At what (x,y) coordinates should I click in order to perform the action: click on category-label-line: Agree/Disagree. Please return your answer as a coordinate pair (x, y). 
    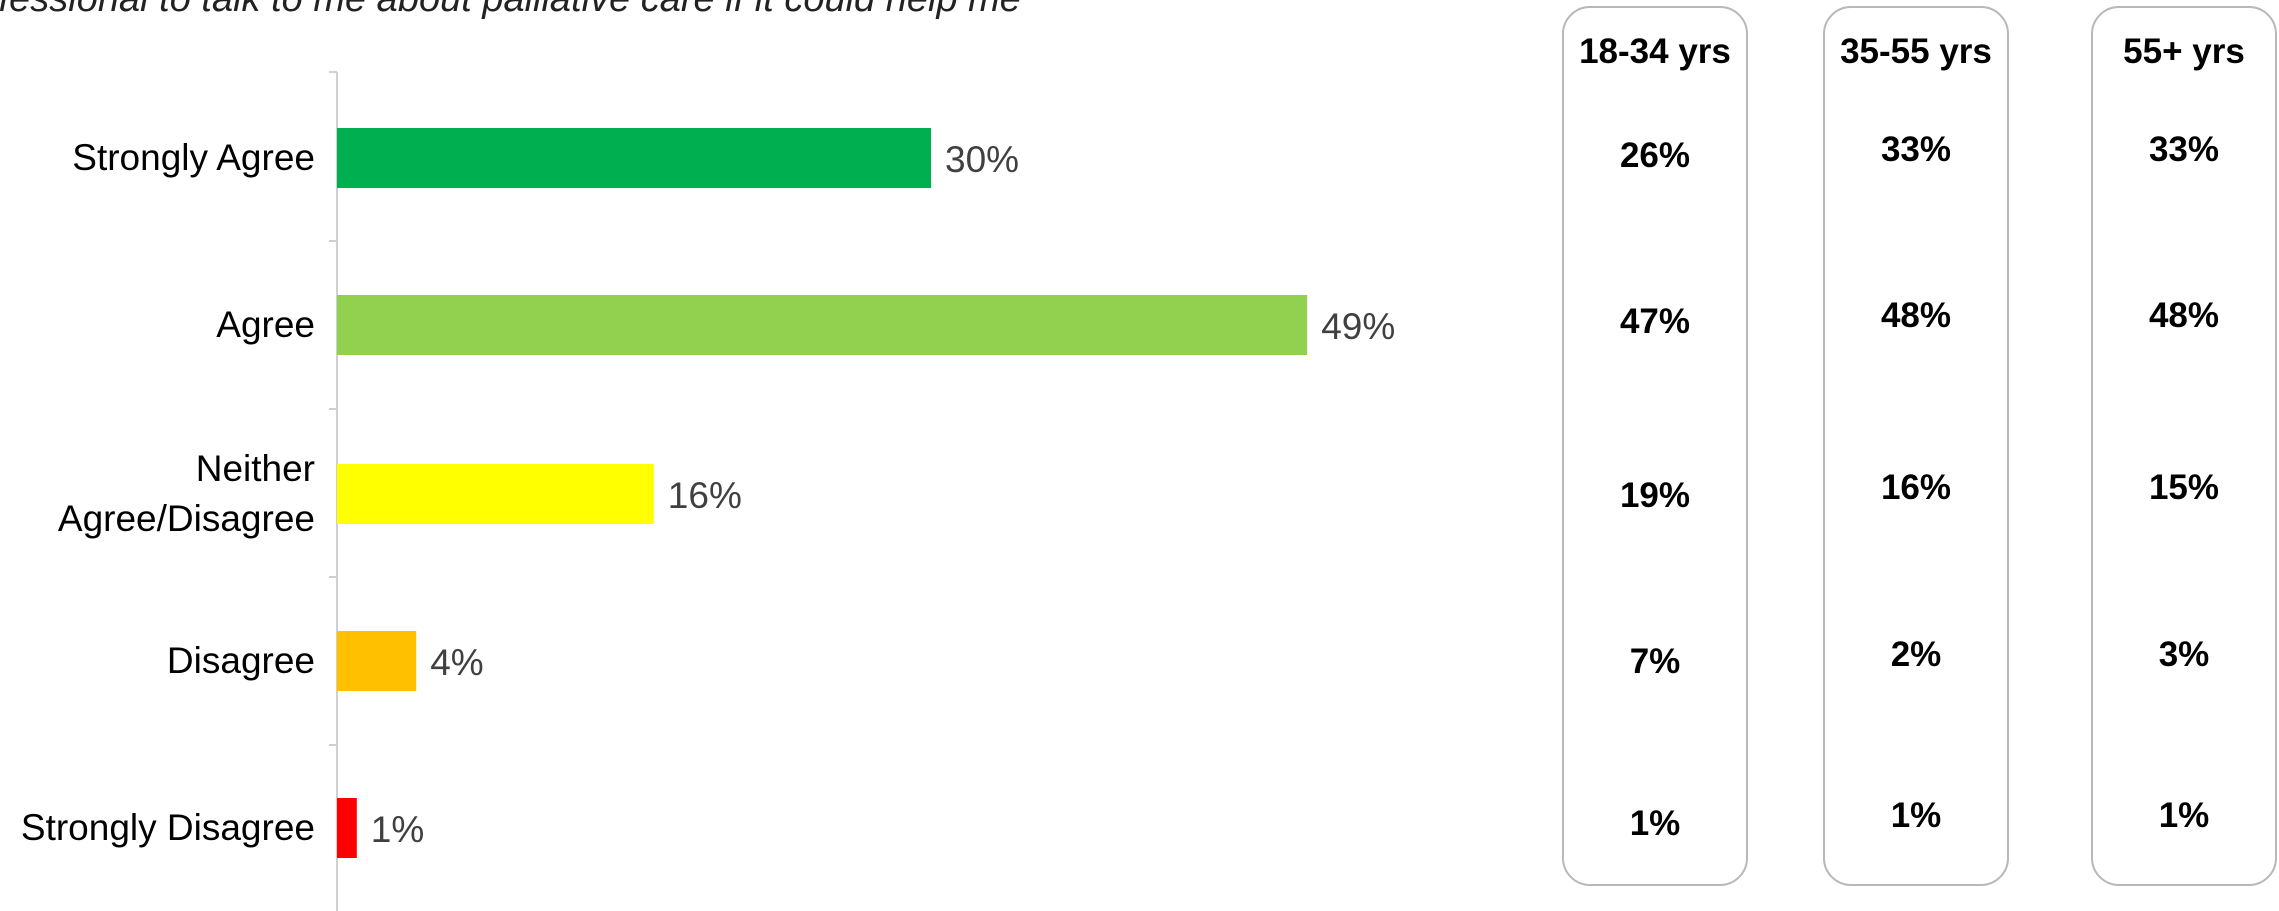
    Looking at the image, I should click on (186, 518).